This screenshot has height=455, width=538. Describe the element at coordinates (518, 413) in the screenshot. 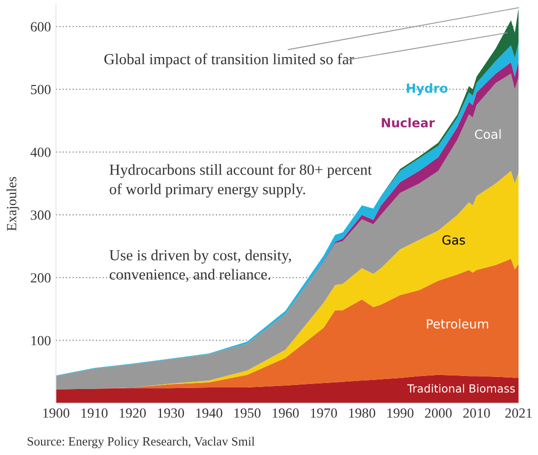

I see `x-tick-label: 2021` at that location.